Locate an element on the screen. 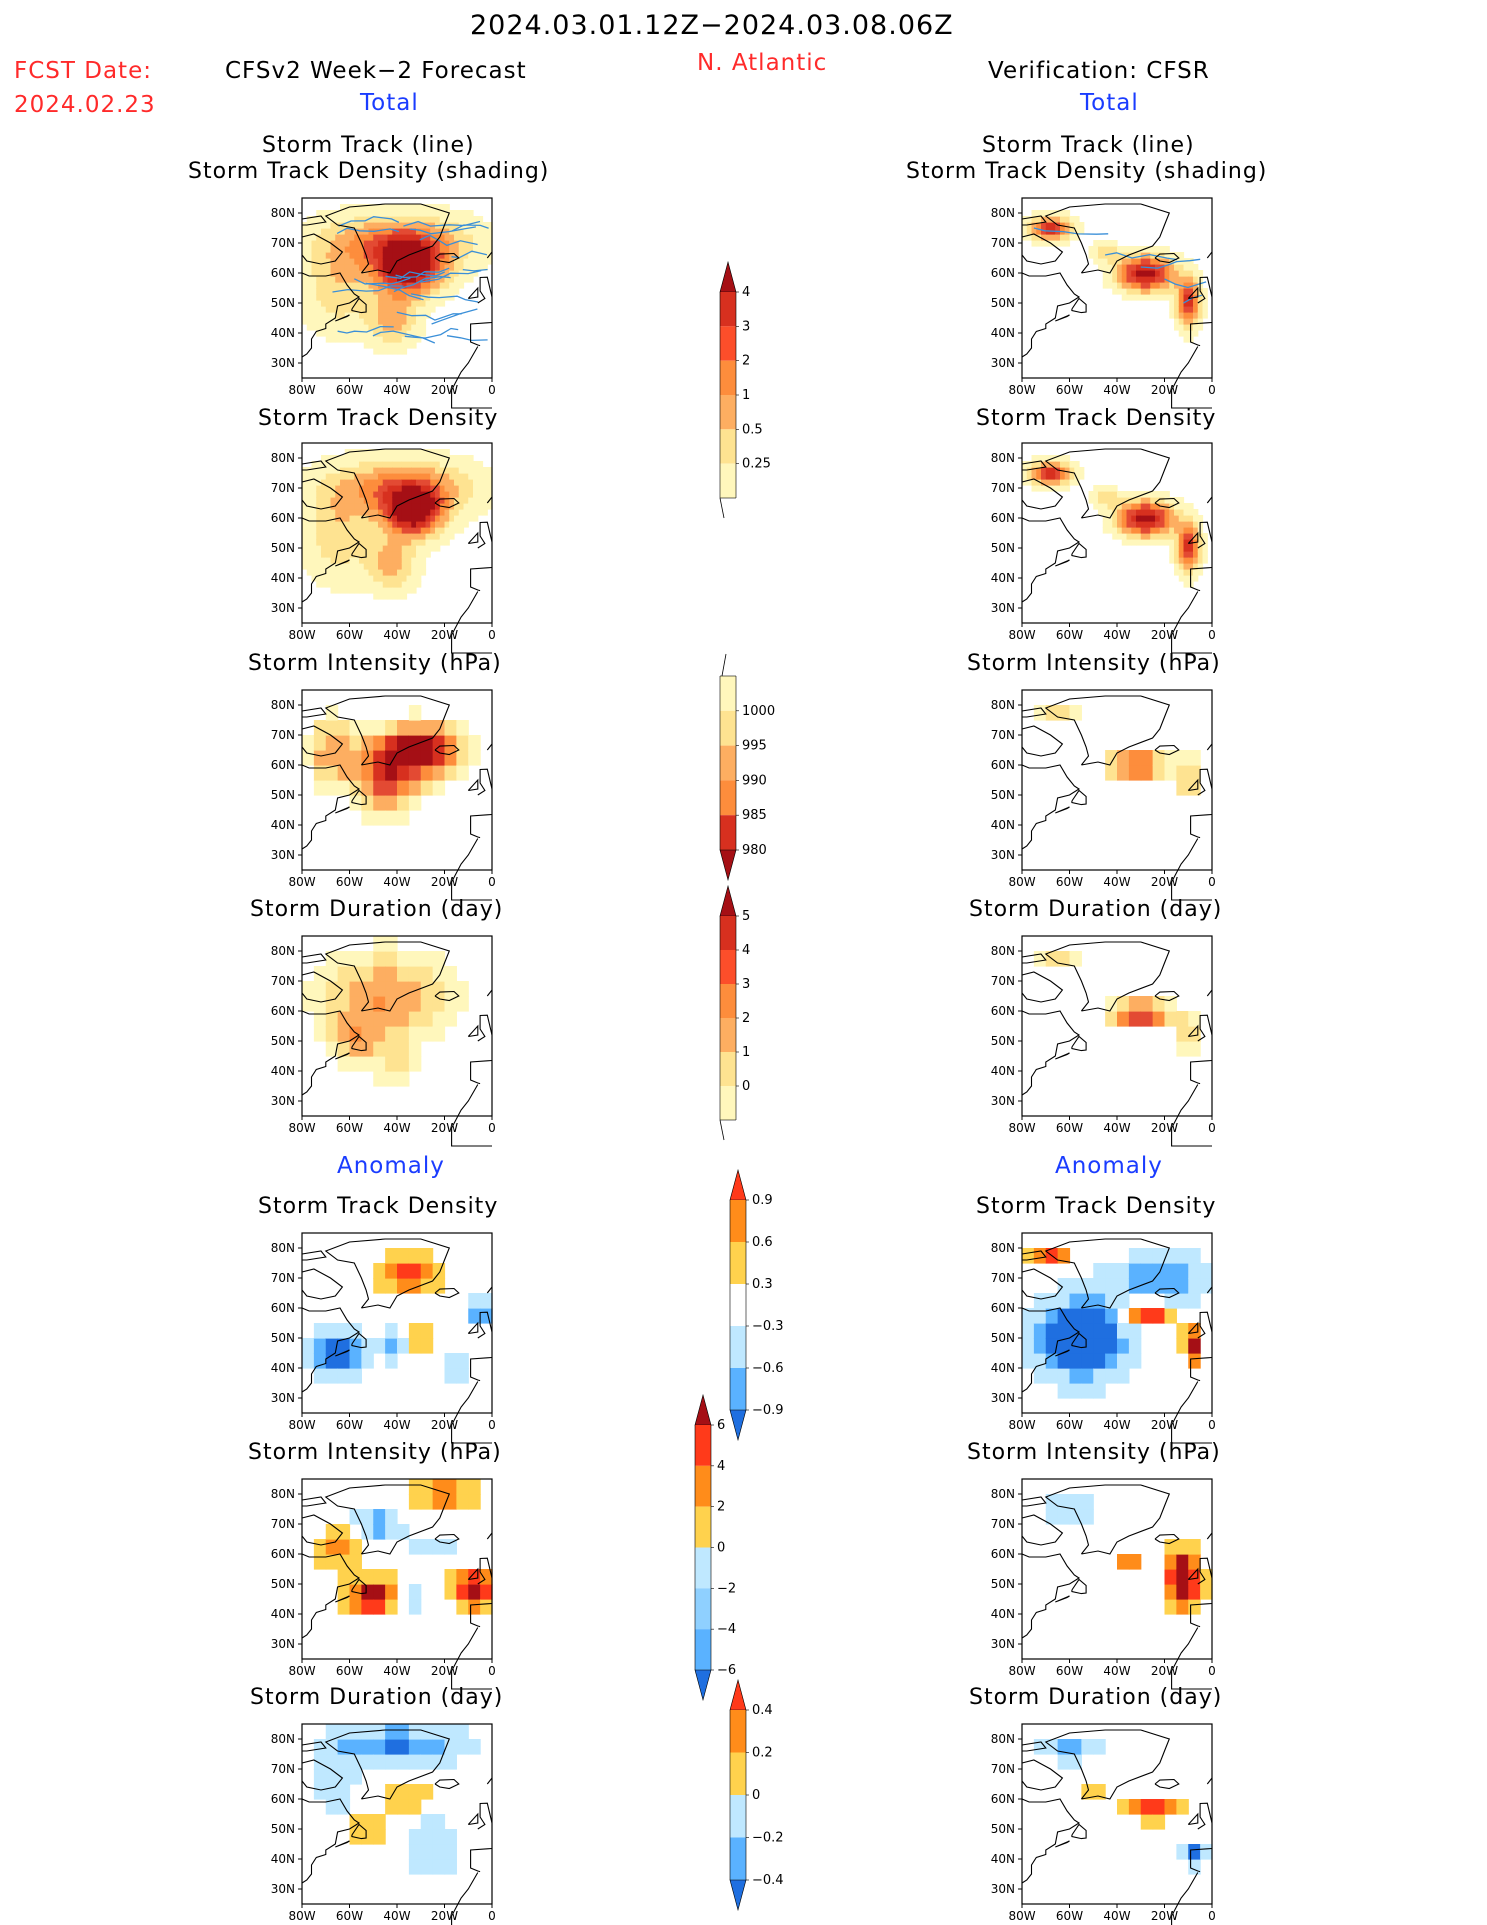 Image resolution: width=1487 pixels, height=1925 pixels. forecast-panel-track-density-map: 80N 70N 60N 50N 40N 30N 80W 60W 40W 20W 0 is located at coordinates (383, 548).